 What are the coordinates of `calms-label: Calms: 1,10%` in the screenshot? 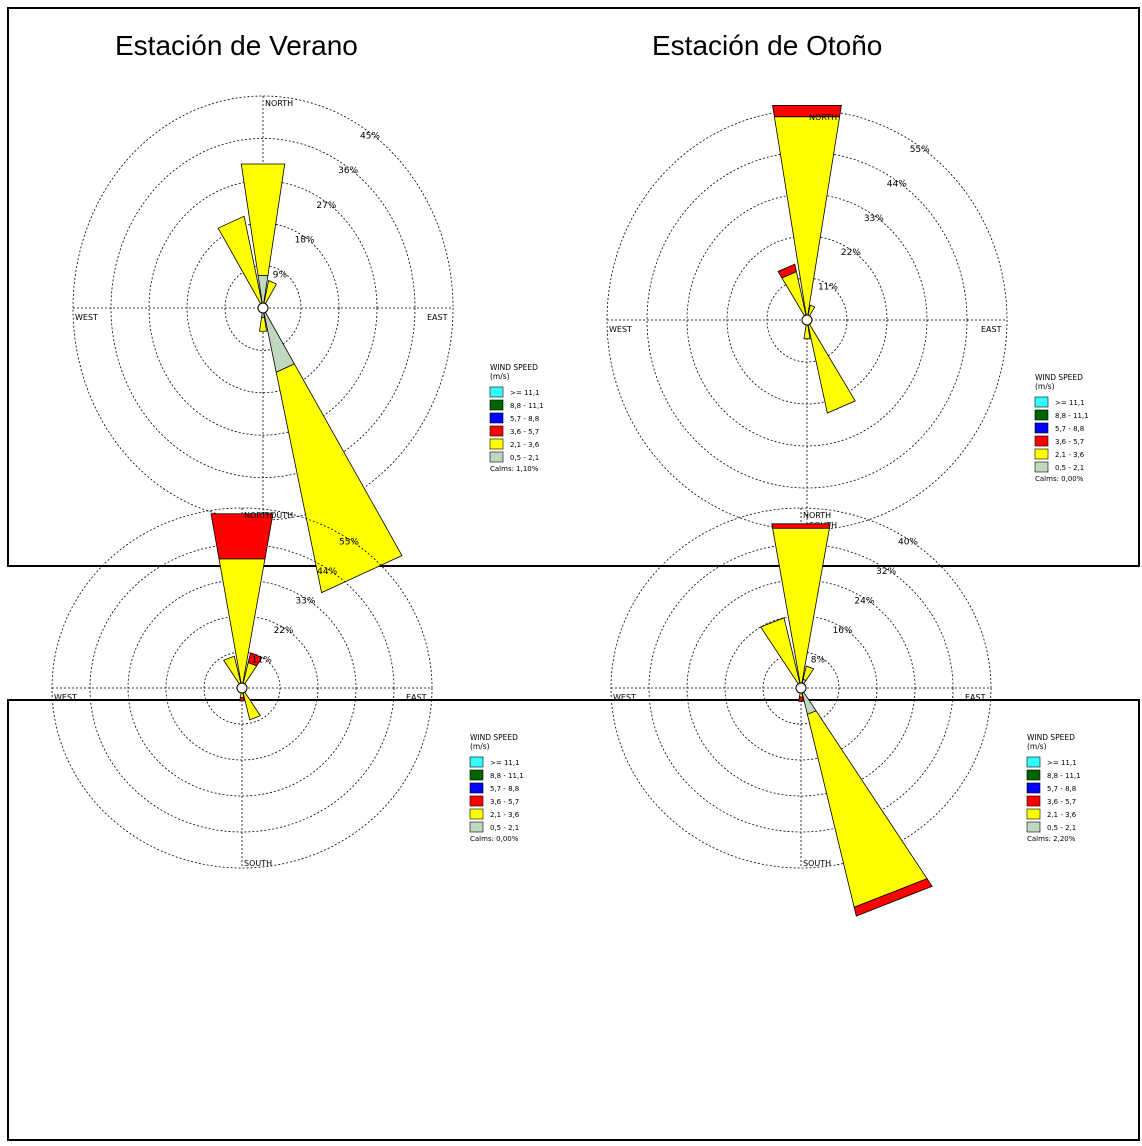 It's located at (514, 469).